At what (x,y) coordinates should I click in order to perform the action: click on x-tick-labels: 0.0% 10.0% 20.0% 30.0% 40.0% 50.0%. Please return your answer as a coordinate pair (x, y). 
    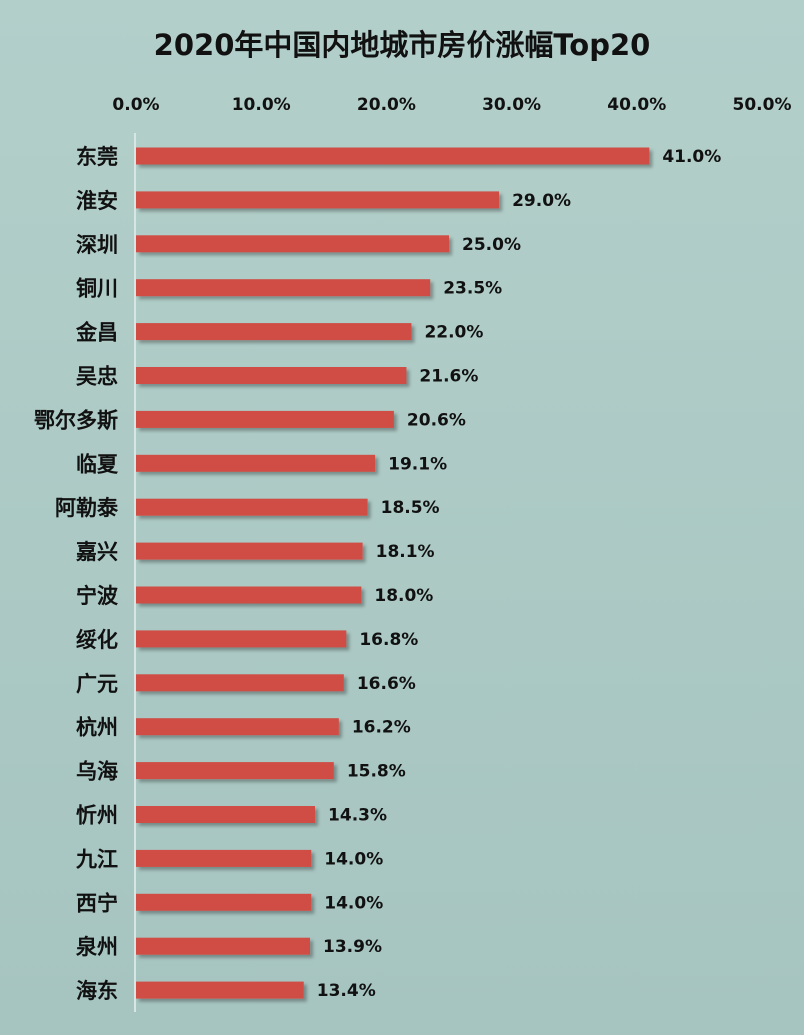
    Looking at the image, I should click on (451, 105).